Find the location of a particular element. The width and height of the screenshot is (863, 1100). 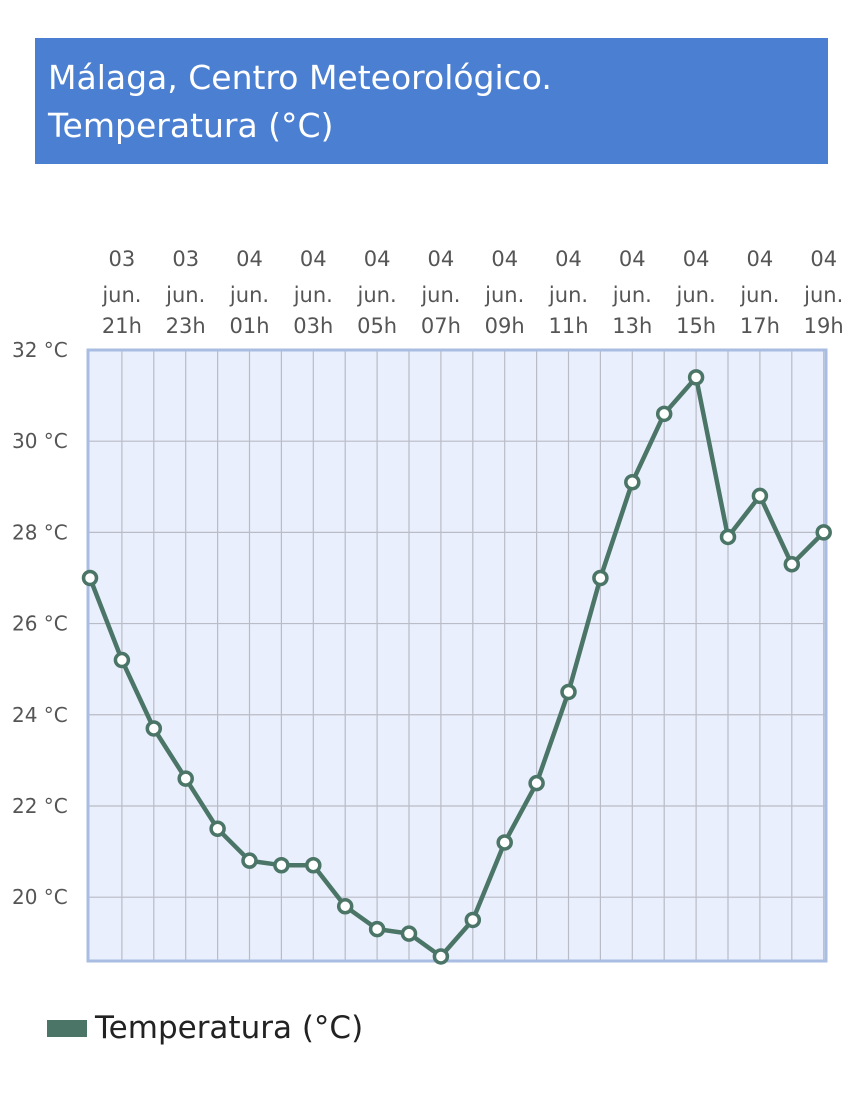

y-tick-label: 20 °C is located at coordinates (40, 897).